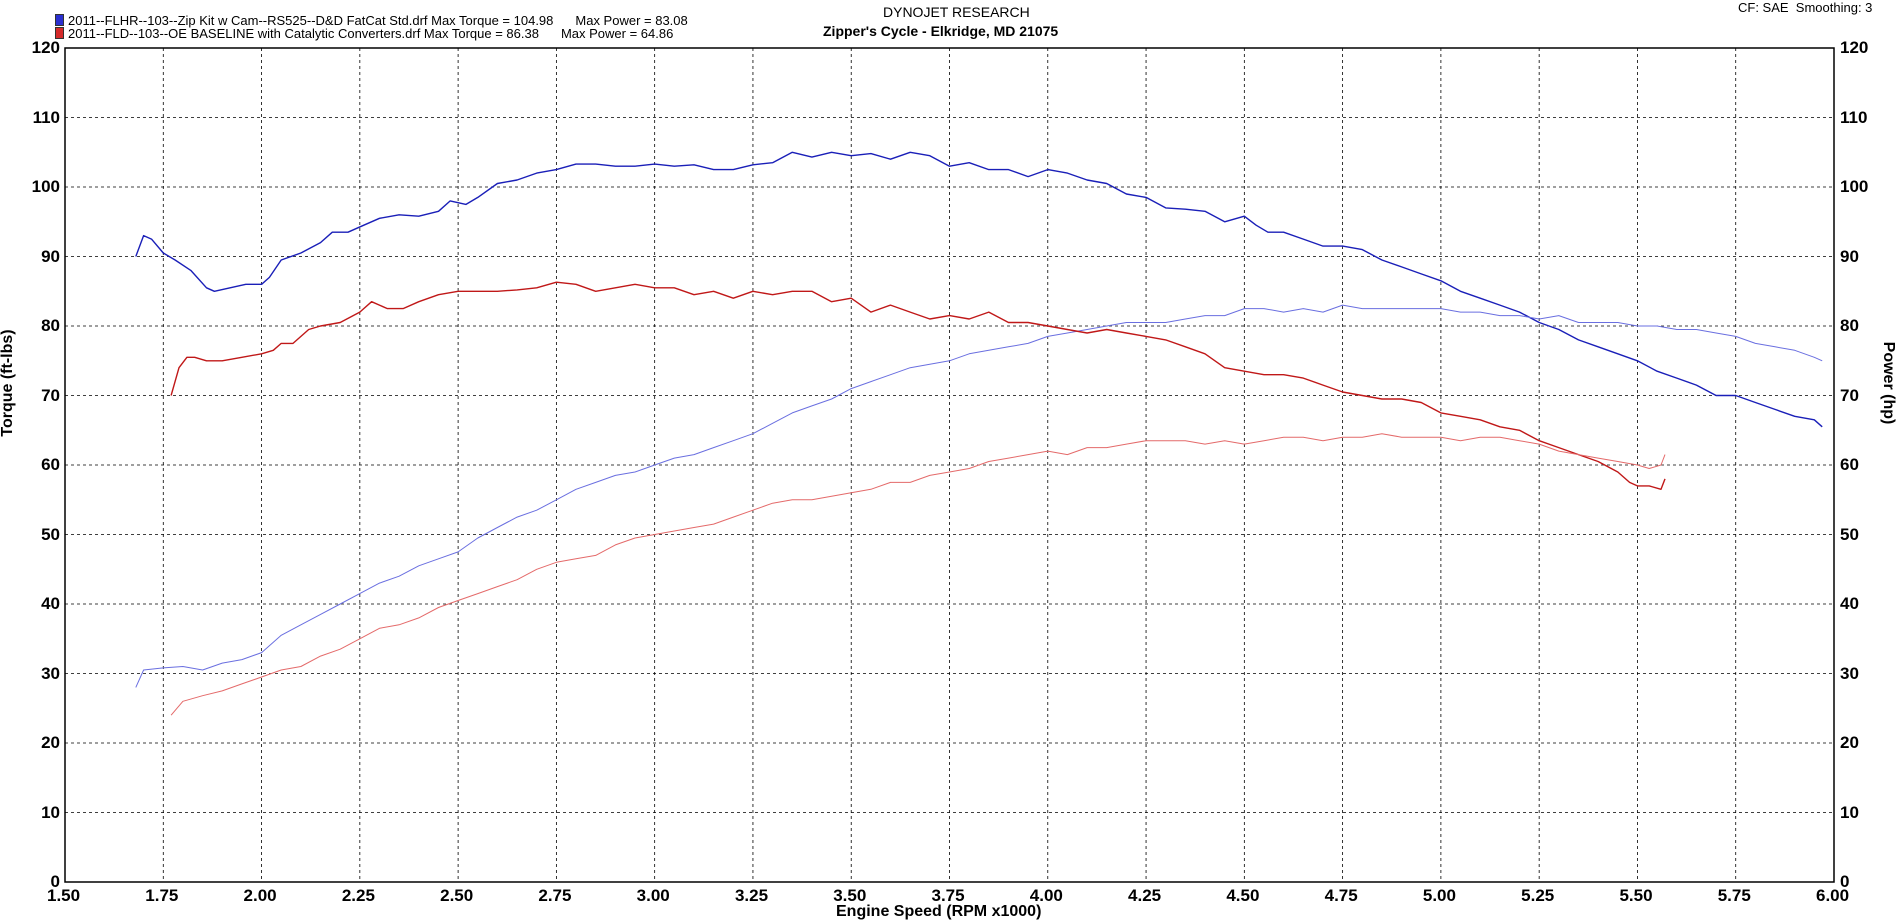 Image resolution: width=1901 pixels, height=923 pixels. I want to click on legend-swatch-run1, so click(59, 20).